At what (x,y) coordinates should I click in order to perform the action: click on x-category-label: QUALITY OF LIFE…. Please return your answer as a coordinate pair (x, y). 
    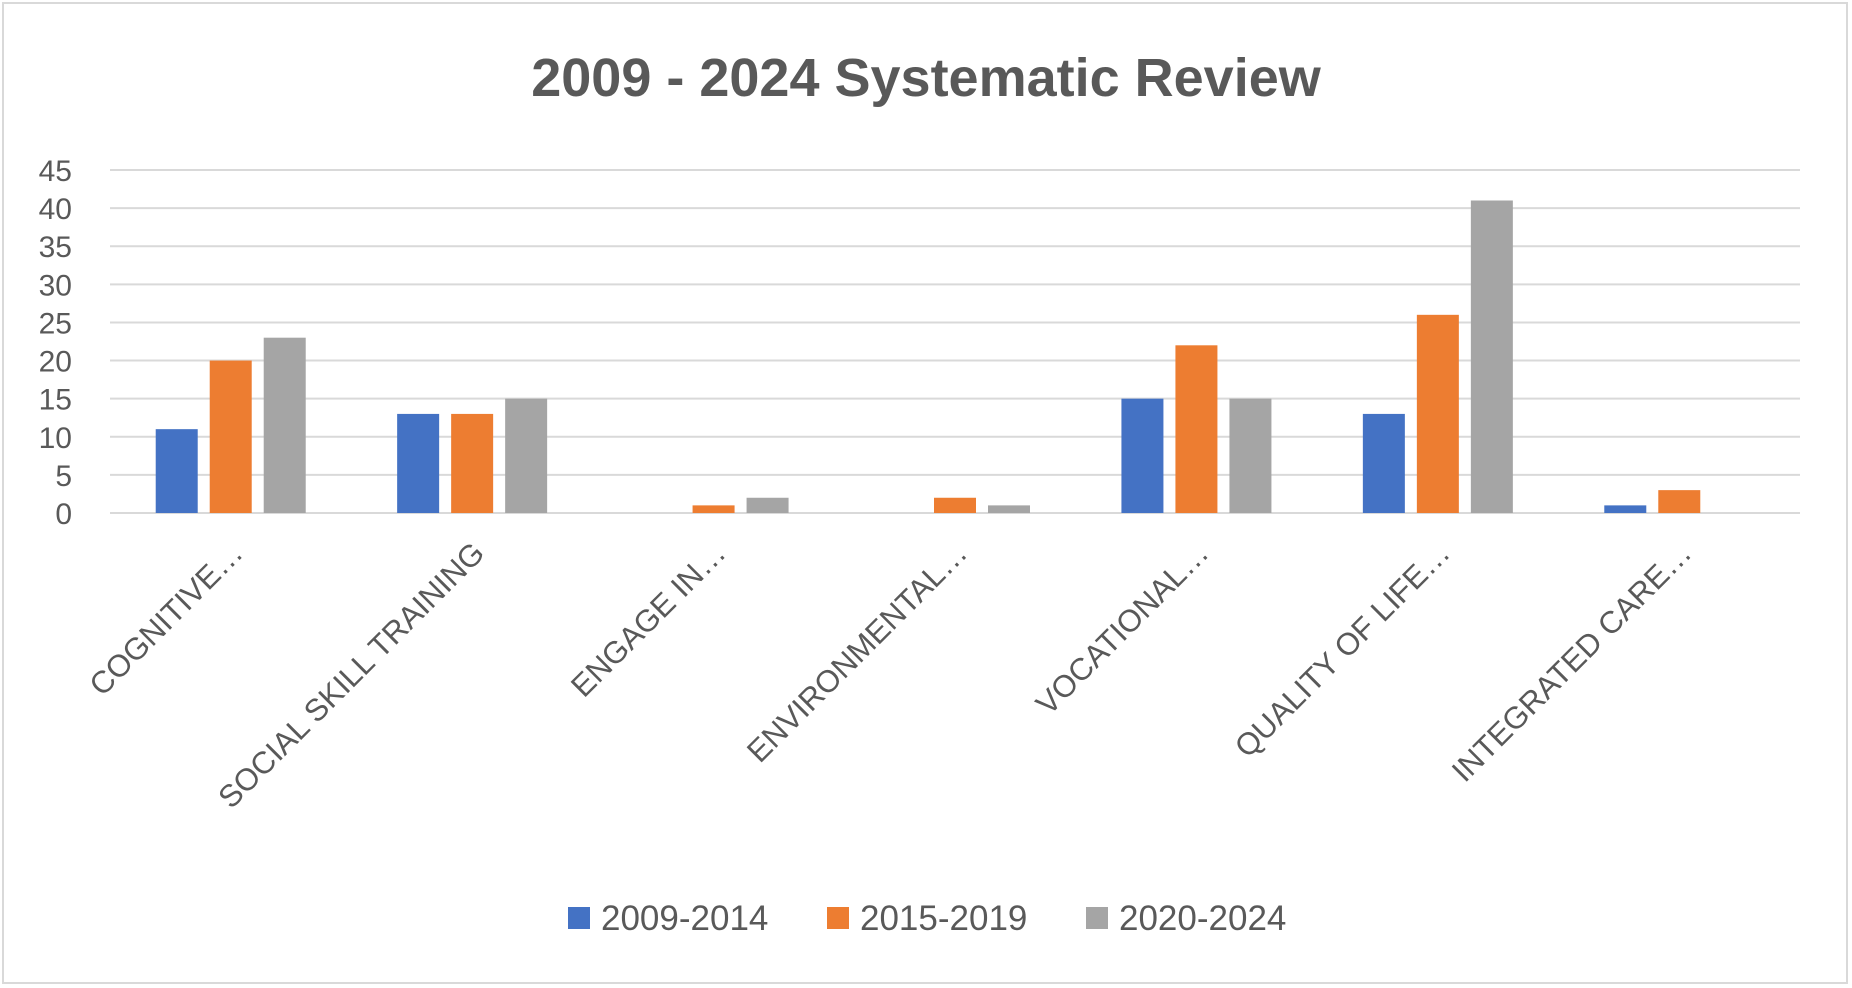
    Looking at the image, I should click on (1342, 649).